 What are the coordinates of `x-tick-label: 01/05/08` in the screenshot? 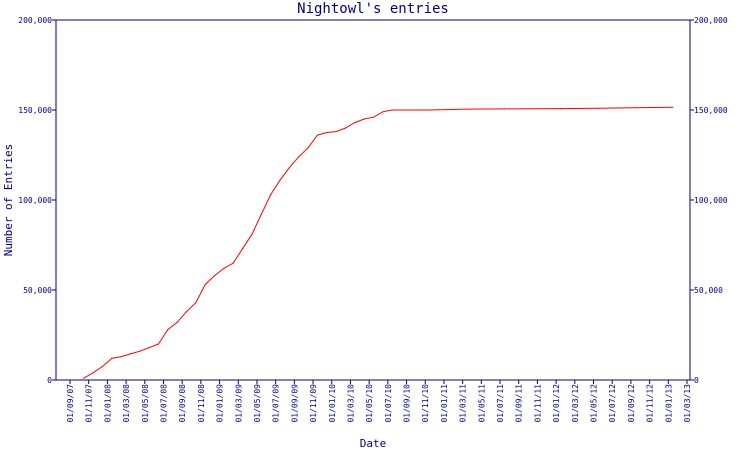 It's located at (145, 403).